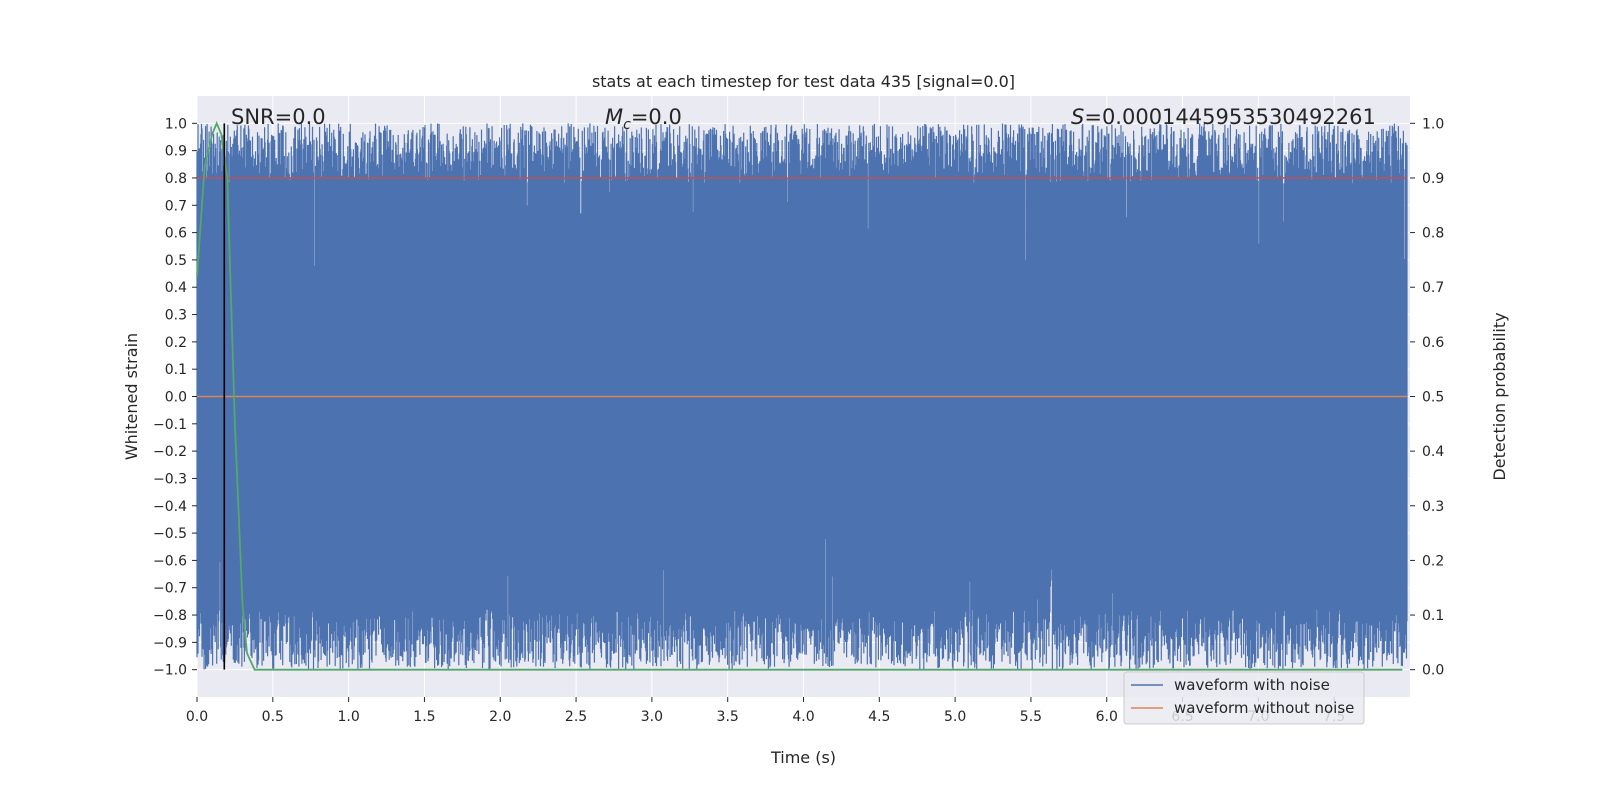 The height and width of the screenshot is (800, 1600). I want to click on x-tick-label: 4.0, so click(803, 717).